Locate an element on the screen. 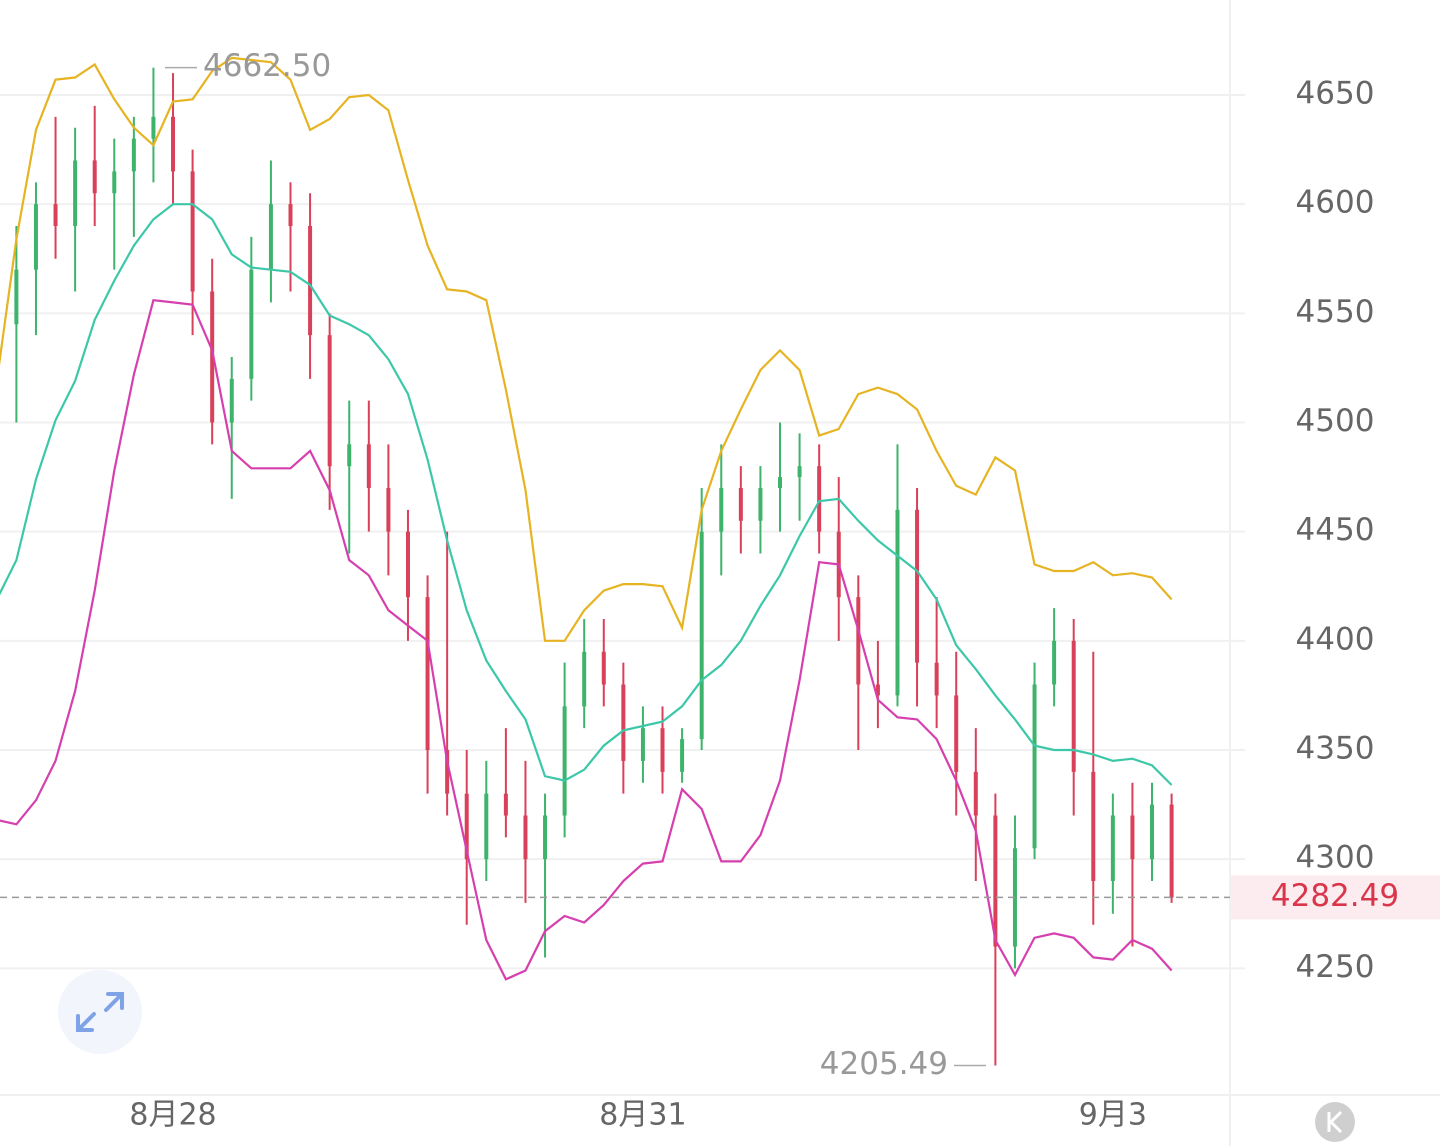 Image resolution: width=1440 pixels, height=1146 pixels. last-price-box is located at coordinates (1335, 897).